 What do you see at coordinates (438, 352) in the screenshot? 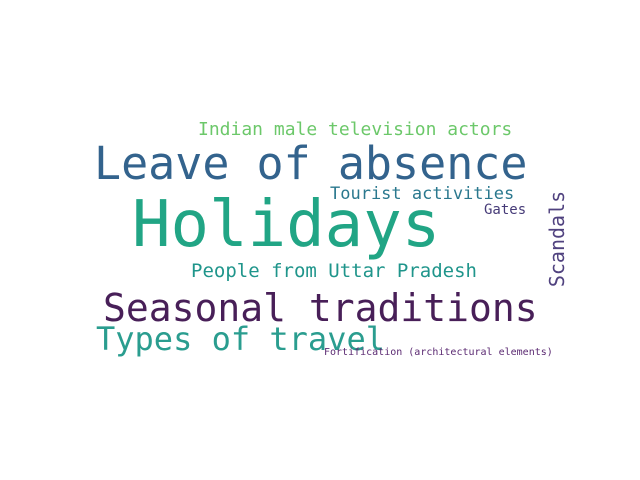
I see `word-fortification-architectural-elements: Fortification (architectural elements)` at bounding box center [438, 352].